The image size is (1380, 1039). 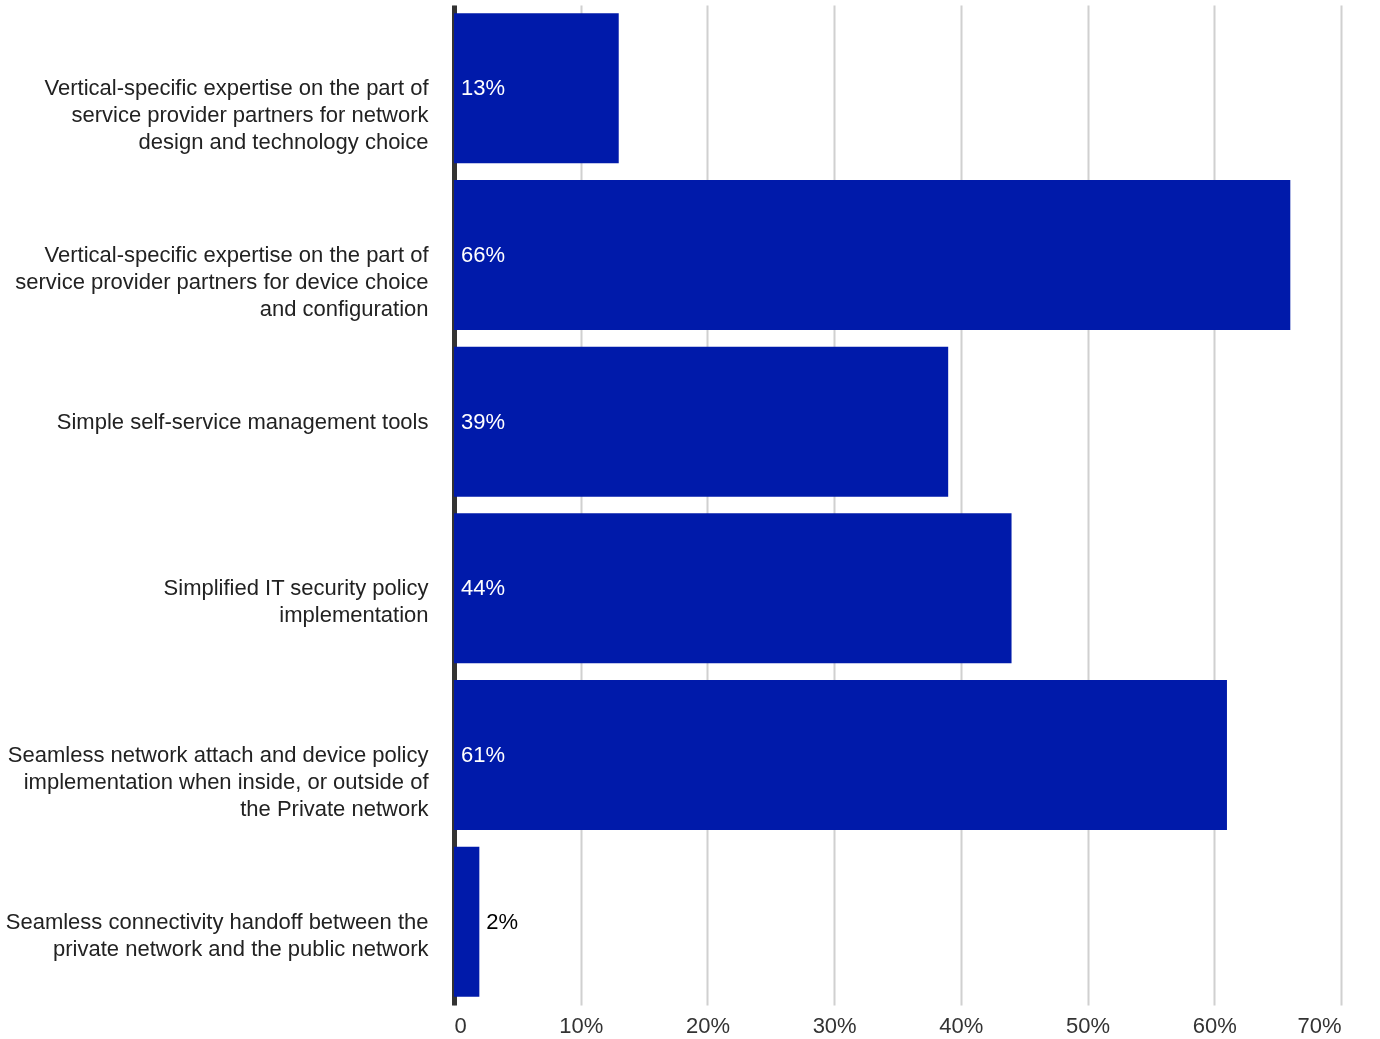 What do you see at coordinates (296, 601) in the screenshot?
I see `y-tick-label: Simplified IT security policy implementation` at bounding box center [296, 601].